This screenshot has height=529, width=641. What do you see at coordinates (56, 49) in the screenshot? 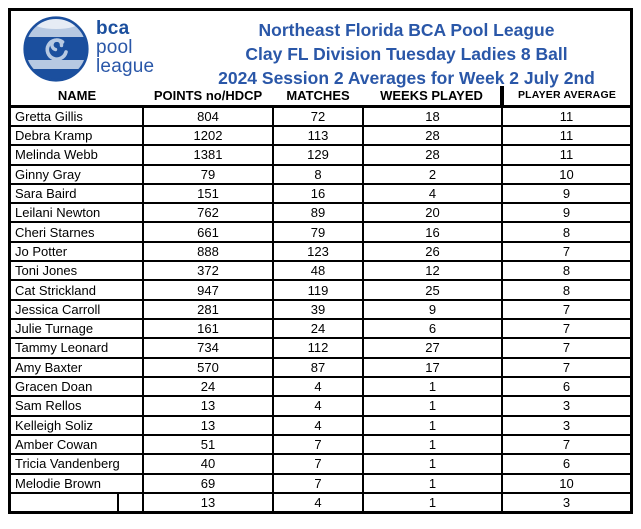
I see `bca-ball-logo-icon` at bounding box center [56, 49].